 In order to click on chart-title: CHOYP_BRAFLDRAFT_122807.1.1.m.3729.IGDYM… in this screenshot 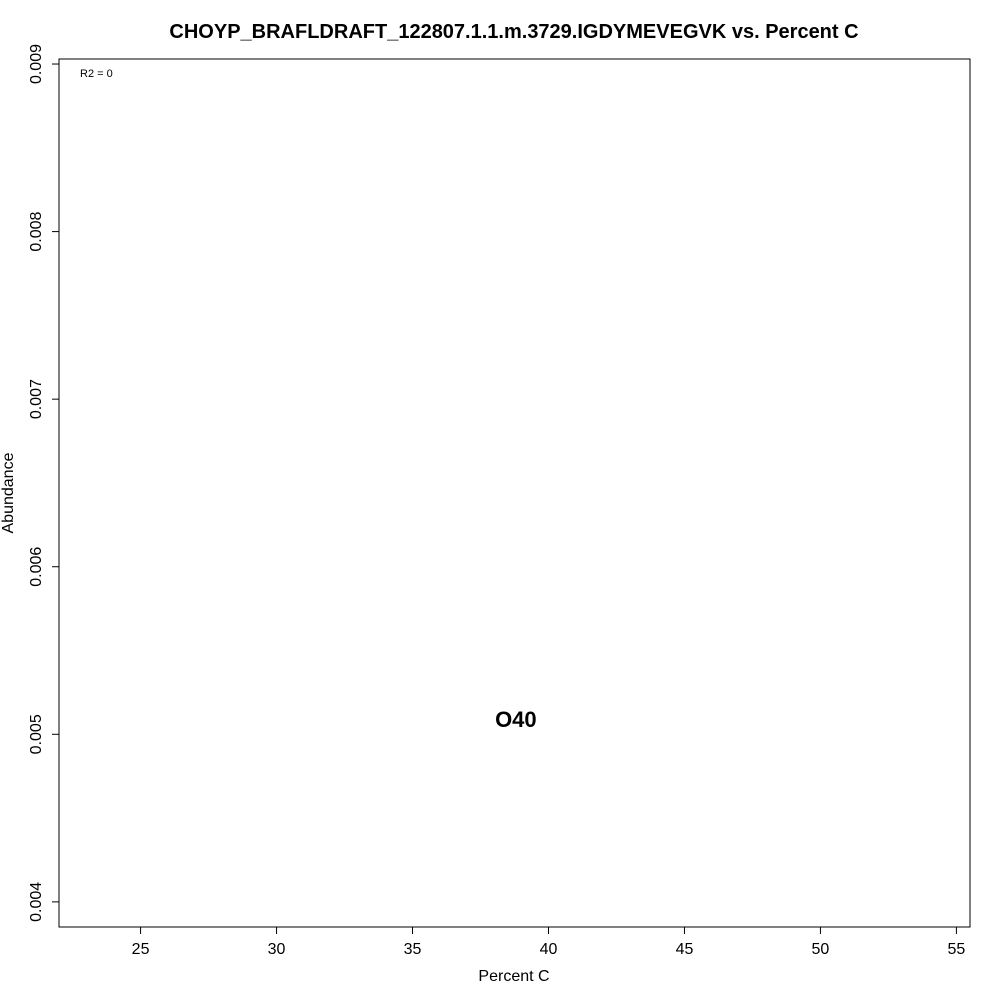, I will do `click(513, 32)`.